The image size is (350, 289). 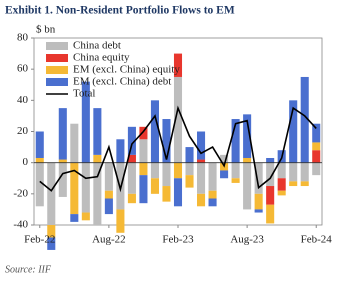 I want to click on y-tick-label: 60, so click(x=23, y=69).